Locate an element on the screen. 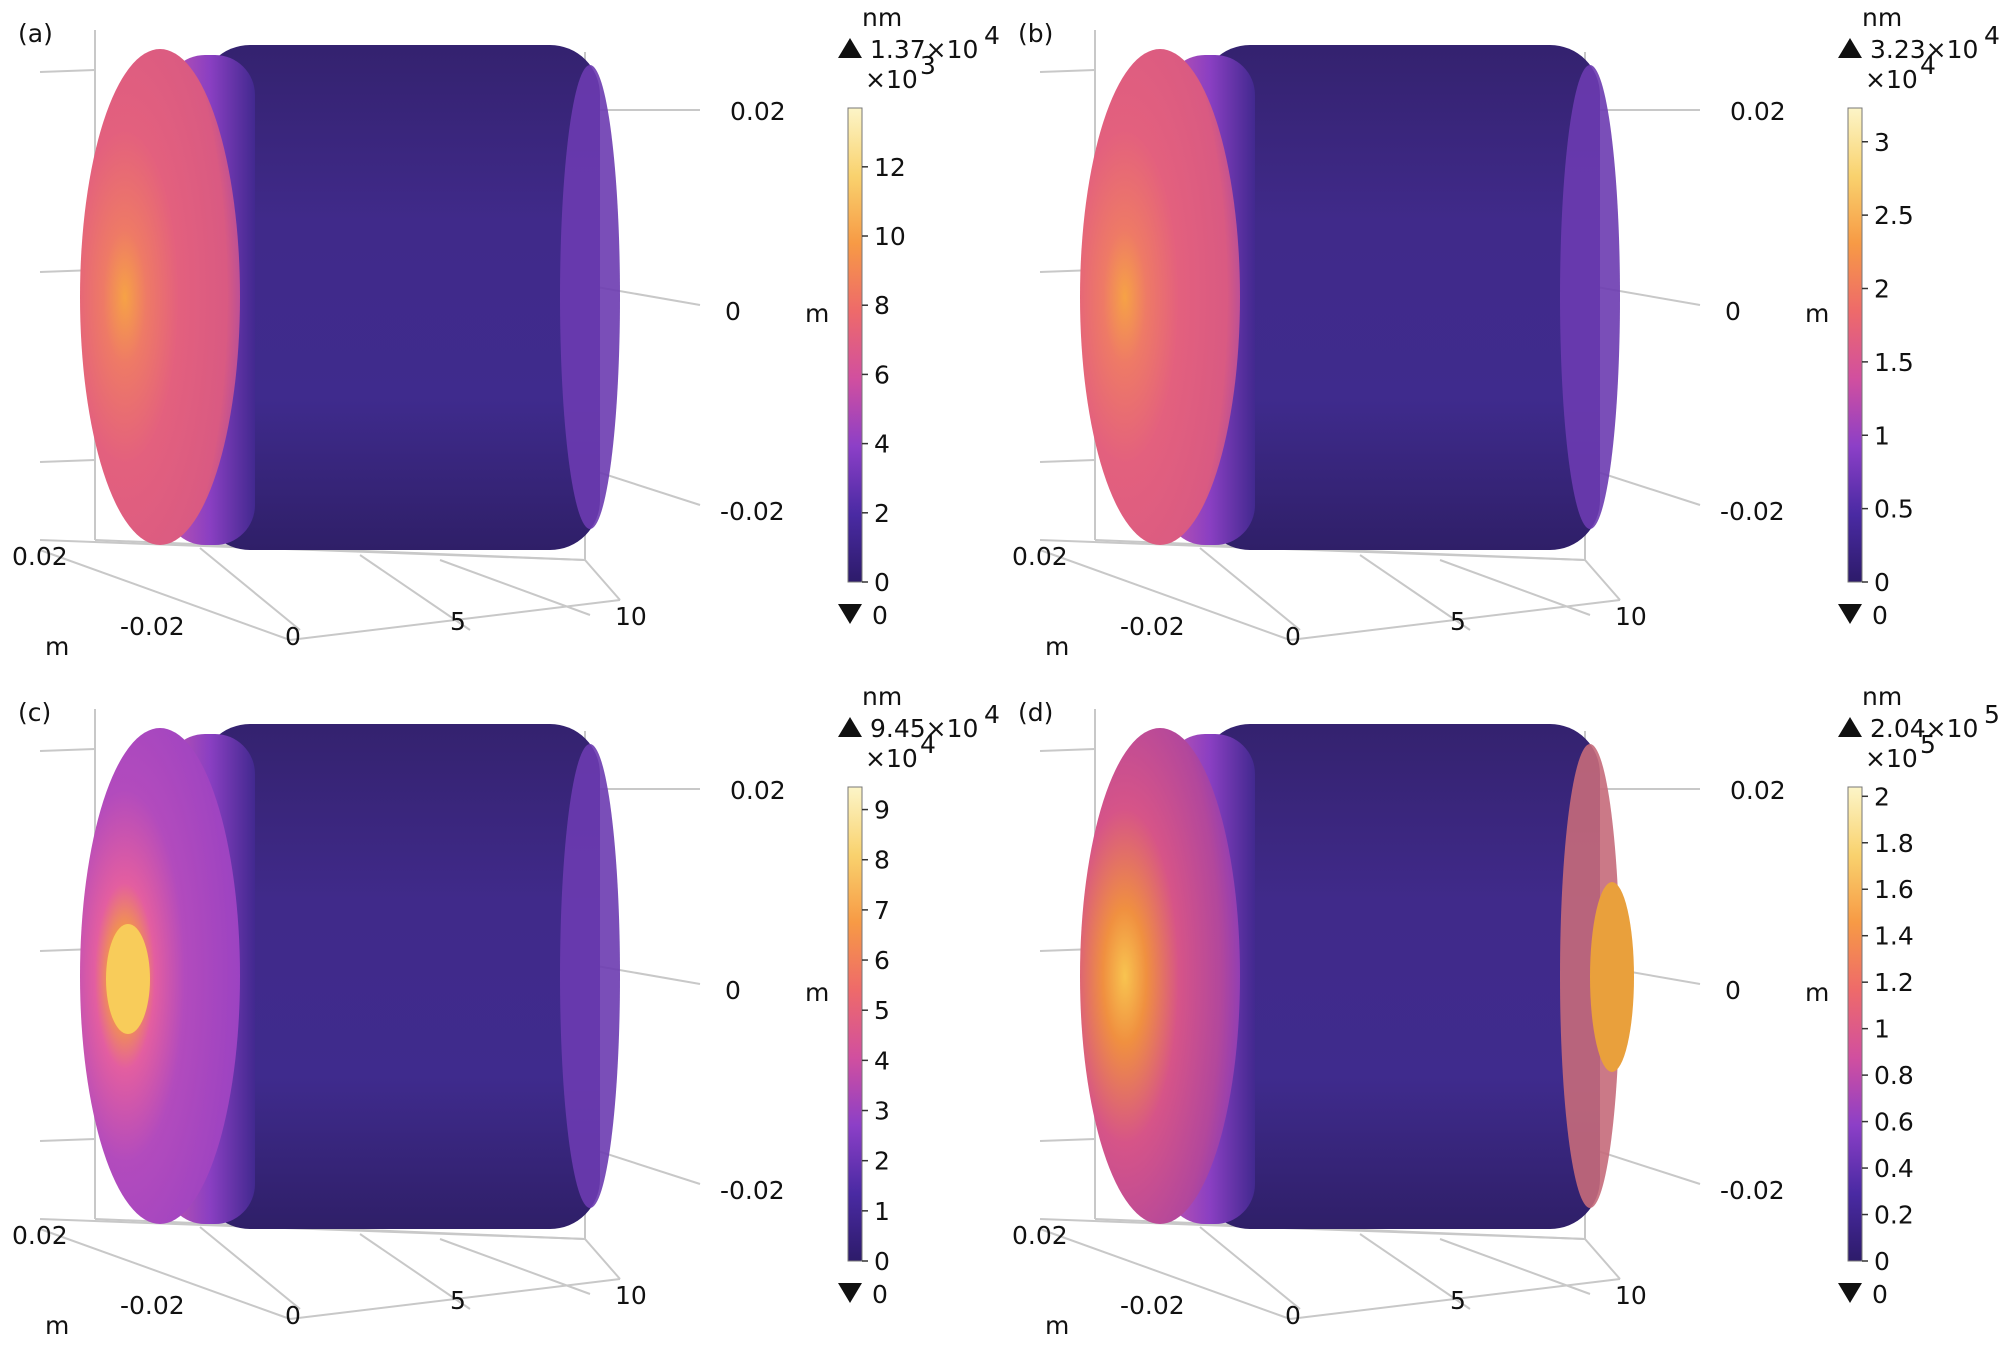  colorbar-tick-label: 2 is located at coordinates (882, 1161).